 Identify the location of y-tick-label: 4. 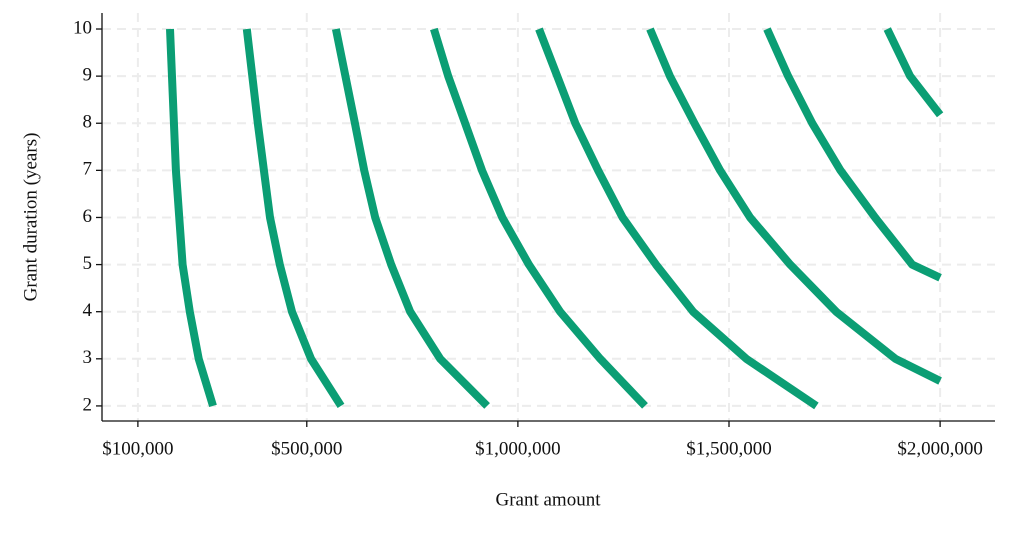
(88, 310).